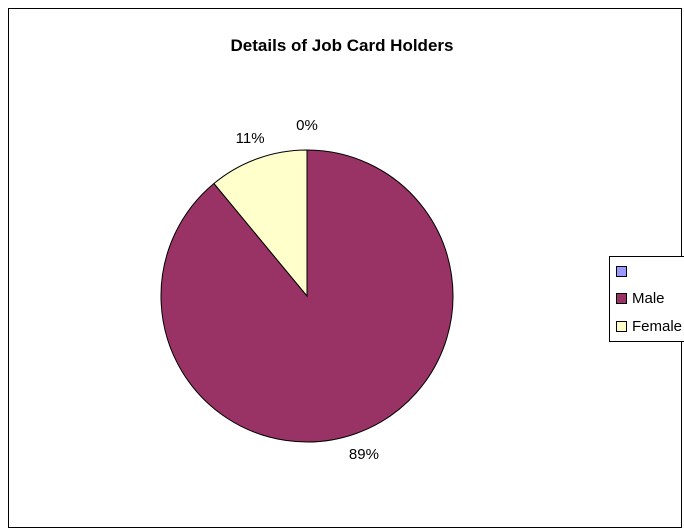 The image size is (684, 528). I want to click on chart-title: Details of Job Card Holders, so click(342, 45).